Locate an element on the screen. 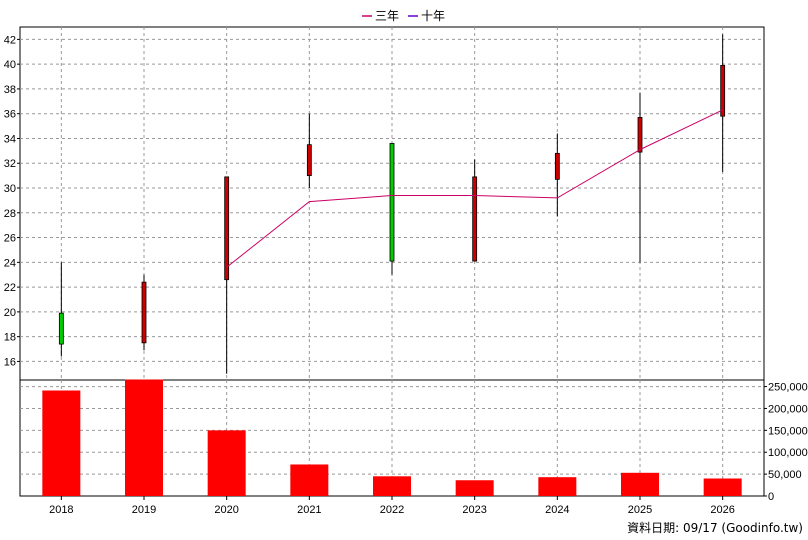  price-tick-label: 24 is located at coordinates (10, 263).